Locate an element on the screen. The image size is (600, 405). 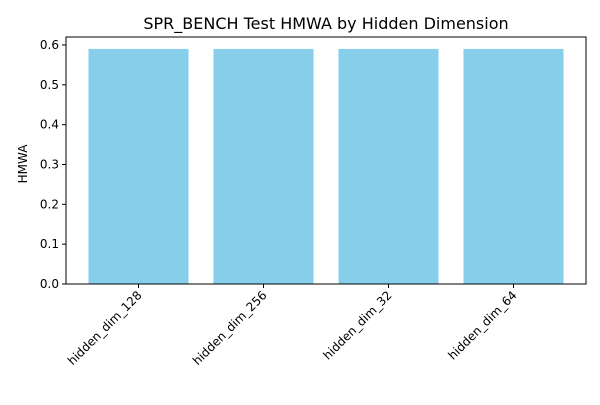
y-tick-label: 0.2 is located at coordinates (49, 204).